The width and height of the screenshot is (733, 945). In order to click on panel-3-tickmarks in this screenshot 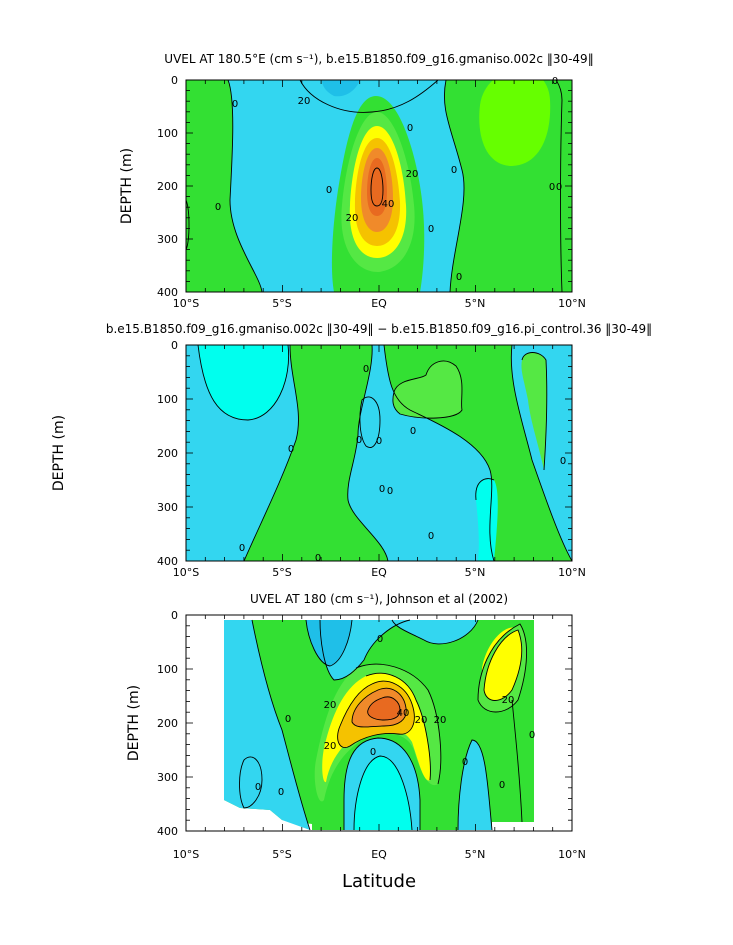, I will do `click(379, 723)`.